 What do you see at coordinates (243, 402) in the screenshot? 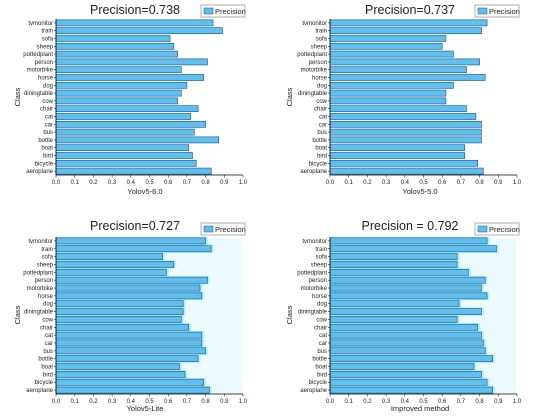
I see `x-tick-label: 1.0` at bounding box center [243, 402].